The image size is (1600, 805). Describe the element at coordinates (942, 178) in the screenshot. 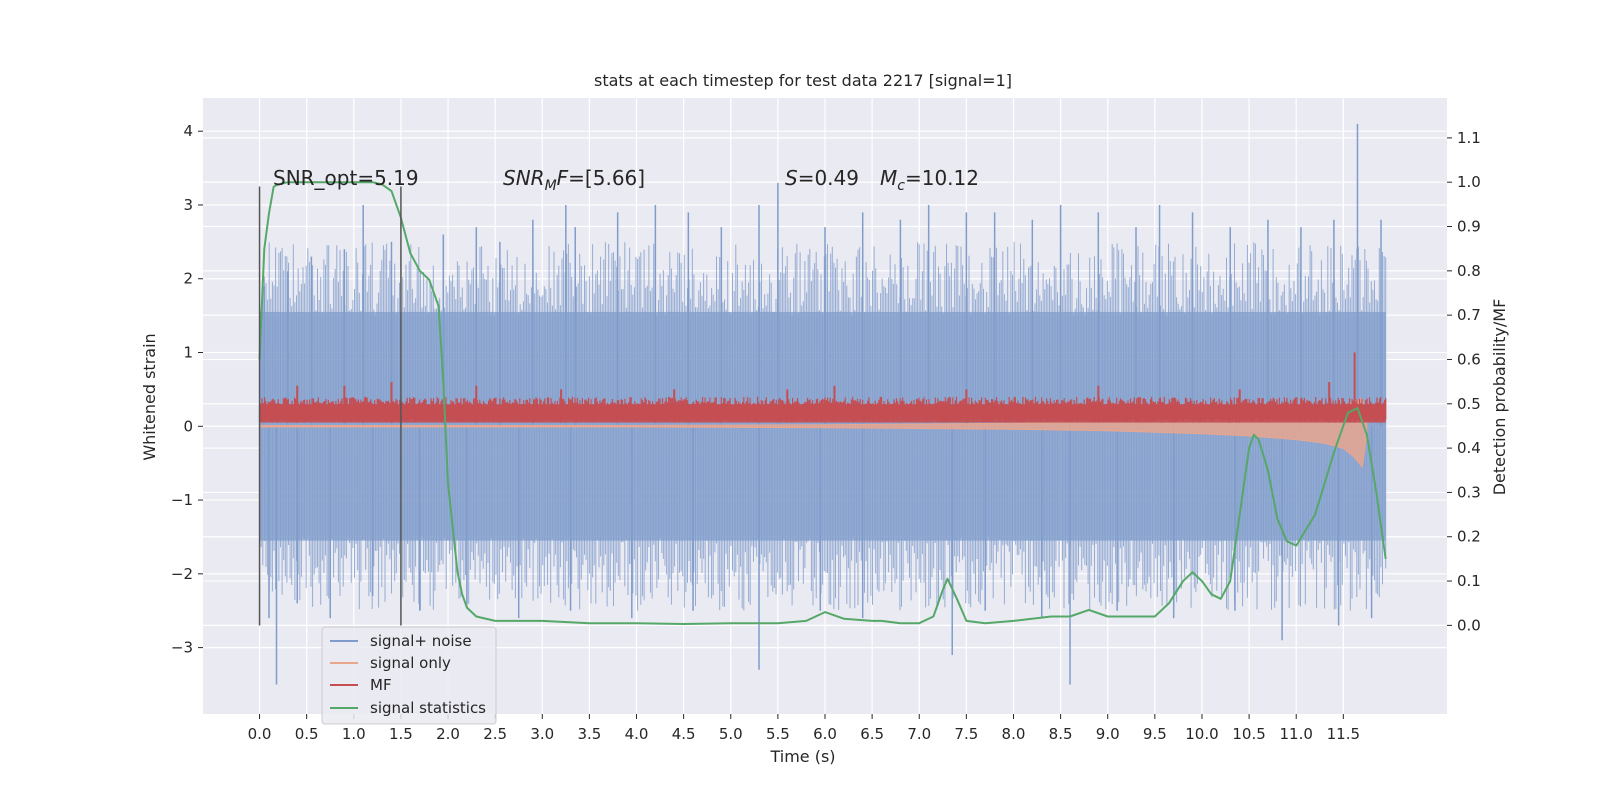

I see `mc-rest: =10.12` at that location.